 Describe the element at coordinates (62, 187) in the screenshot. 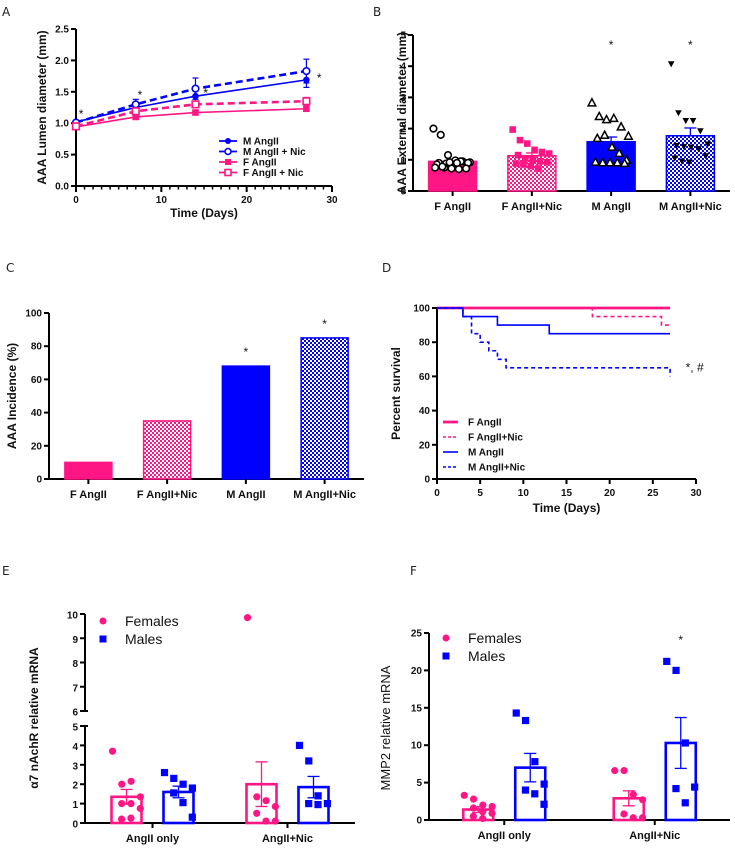

I see `y-tick-label: 0.0` at that location.